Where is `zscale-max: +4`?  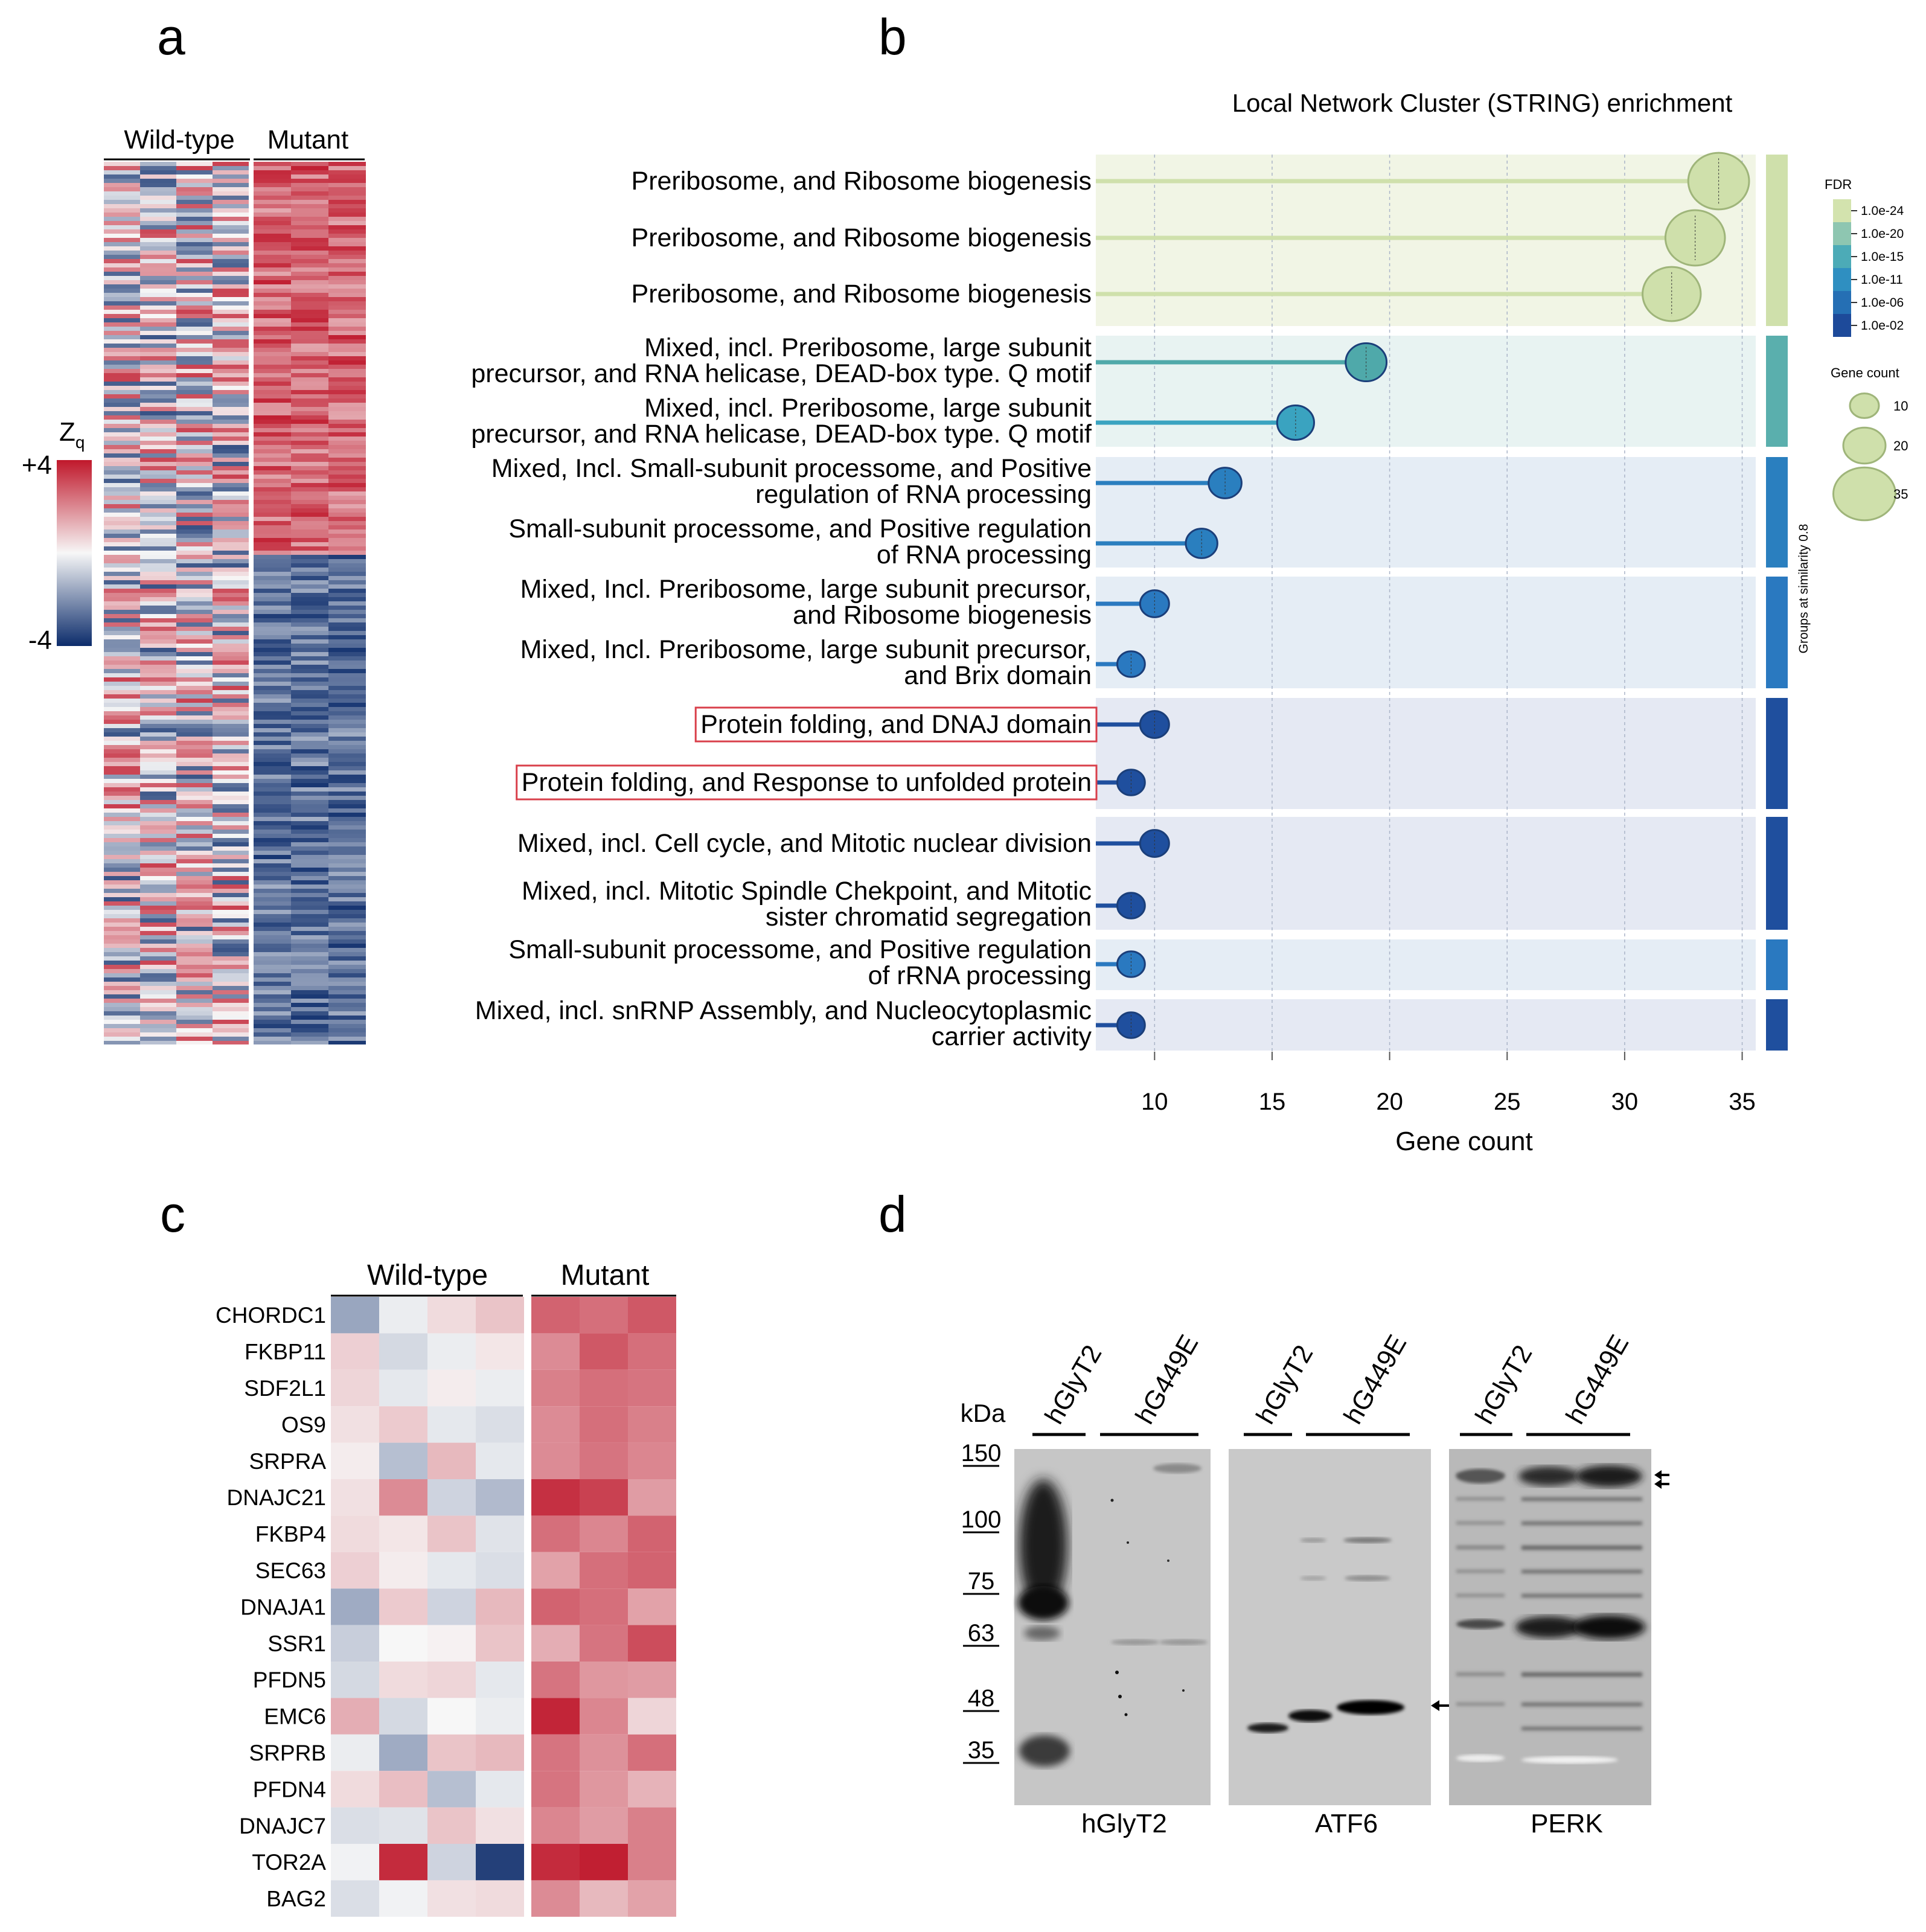 zscale-max: +4 is located at coordinates (37, 465).